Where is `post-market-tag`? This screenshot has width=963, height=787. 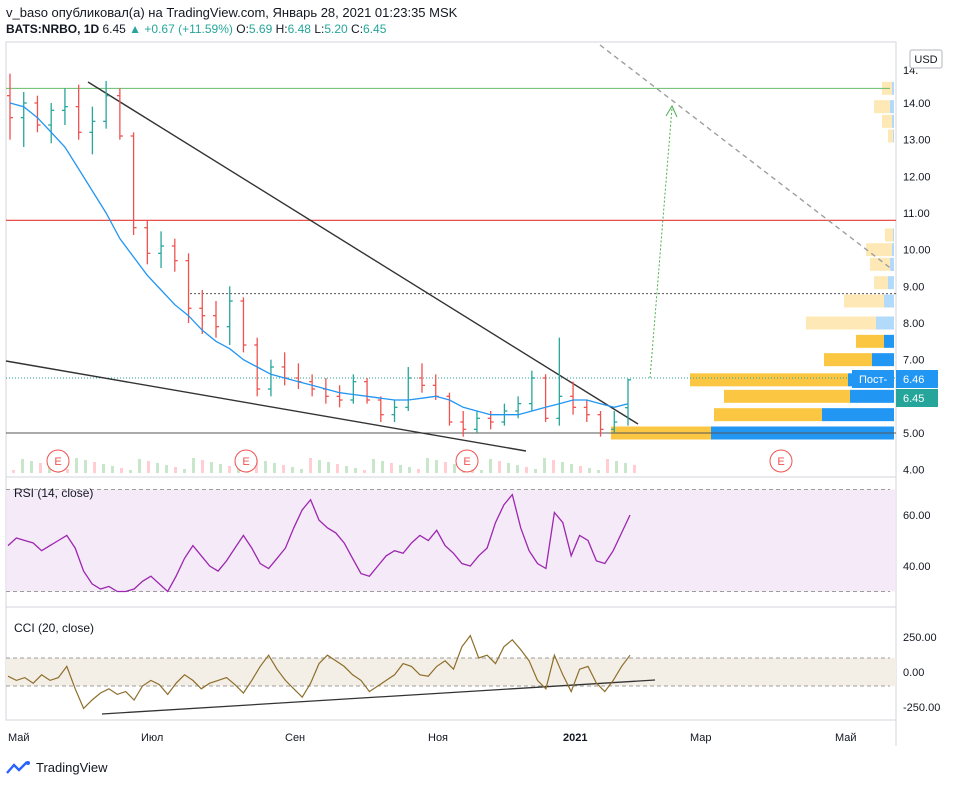 post-market-tag is located at coordinates (917, 379).